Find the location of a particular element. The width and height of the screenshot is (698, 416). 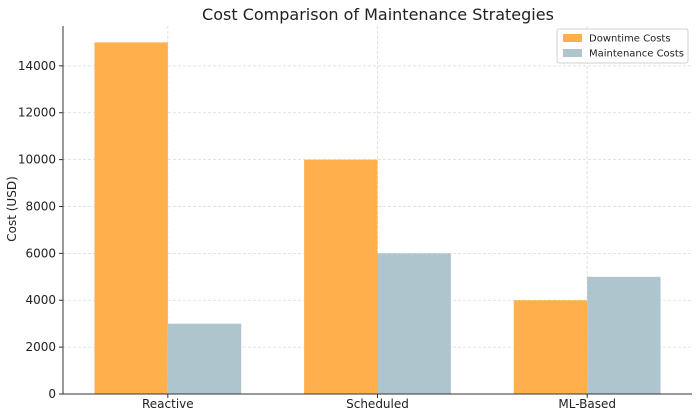

legend-label-downtime: Downtime Costs is located at coordinates (630, 39).